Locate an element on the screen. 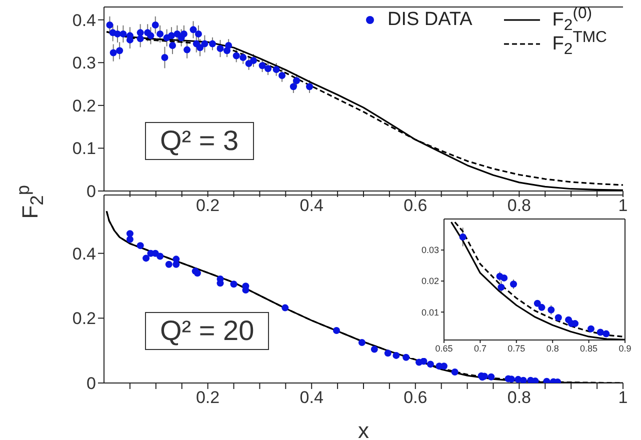  x-tick-label: 0.75 is located at coordinates (517, 348).